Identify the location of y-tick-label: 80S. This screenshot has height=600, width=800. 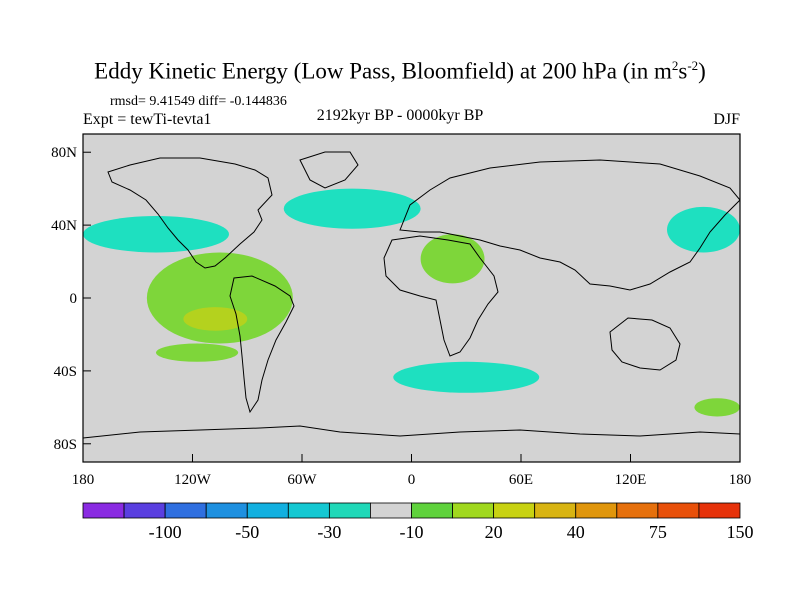
(65, 445).